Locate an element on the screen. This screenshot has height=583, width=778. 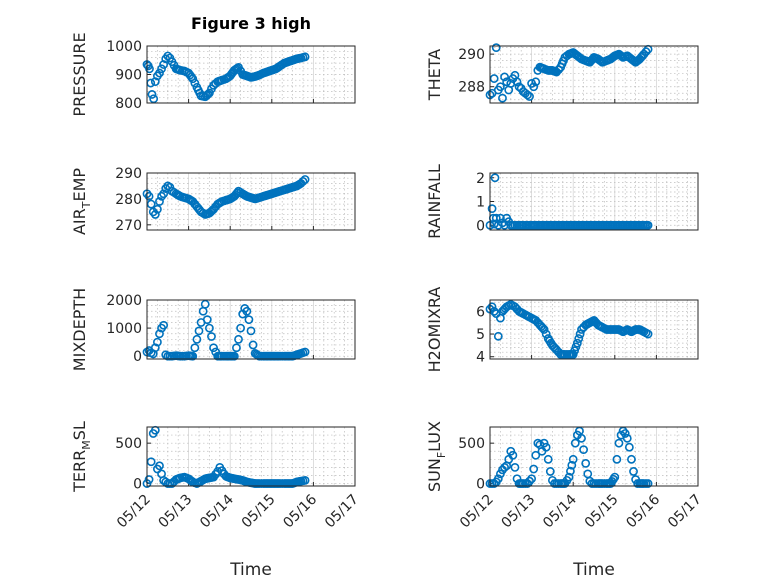
series-theta is located at coordinates (569, 73).